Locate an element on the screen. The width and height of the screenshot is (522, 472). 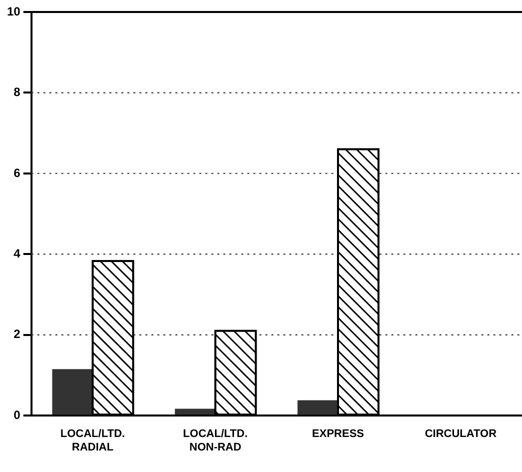
y-tick-label: 0 is located at coordinates (17, 415).